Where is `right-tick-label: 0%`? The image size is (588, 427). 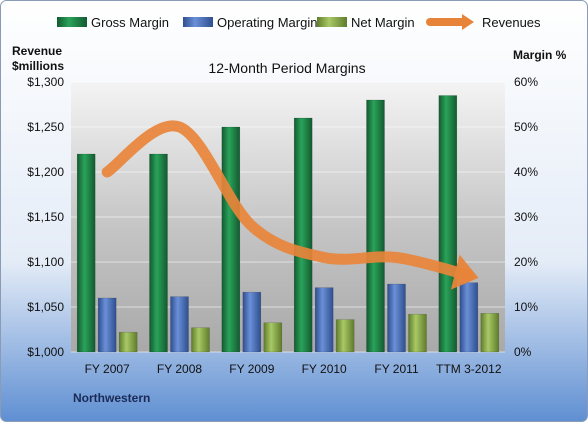 right-tick-label: 0% is located at coordinates (523, 352).